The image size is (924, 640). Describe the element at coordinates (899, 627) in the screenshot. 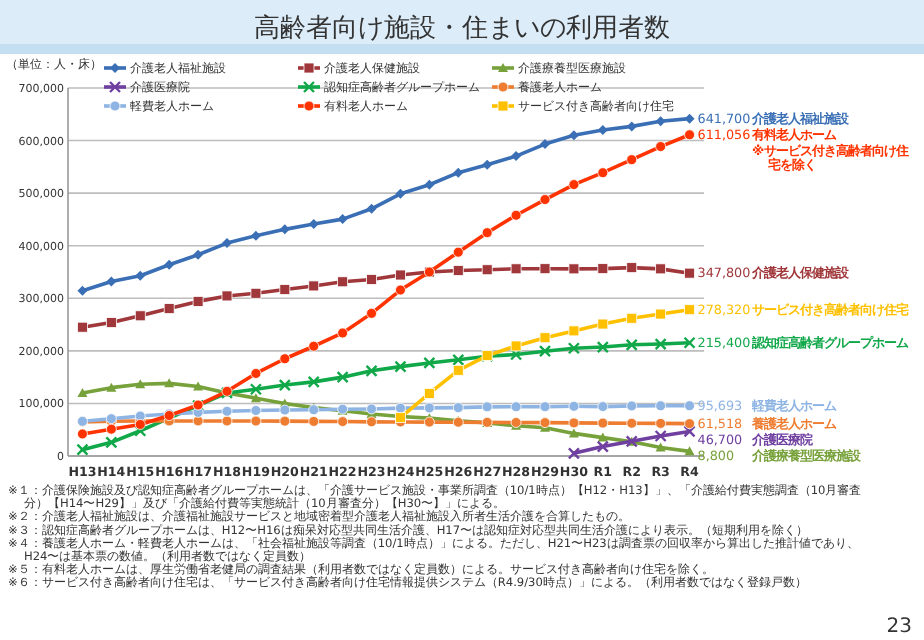

I see `text: 23` at that location.